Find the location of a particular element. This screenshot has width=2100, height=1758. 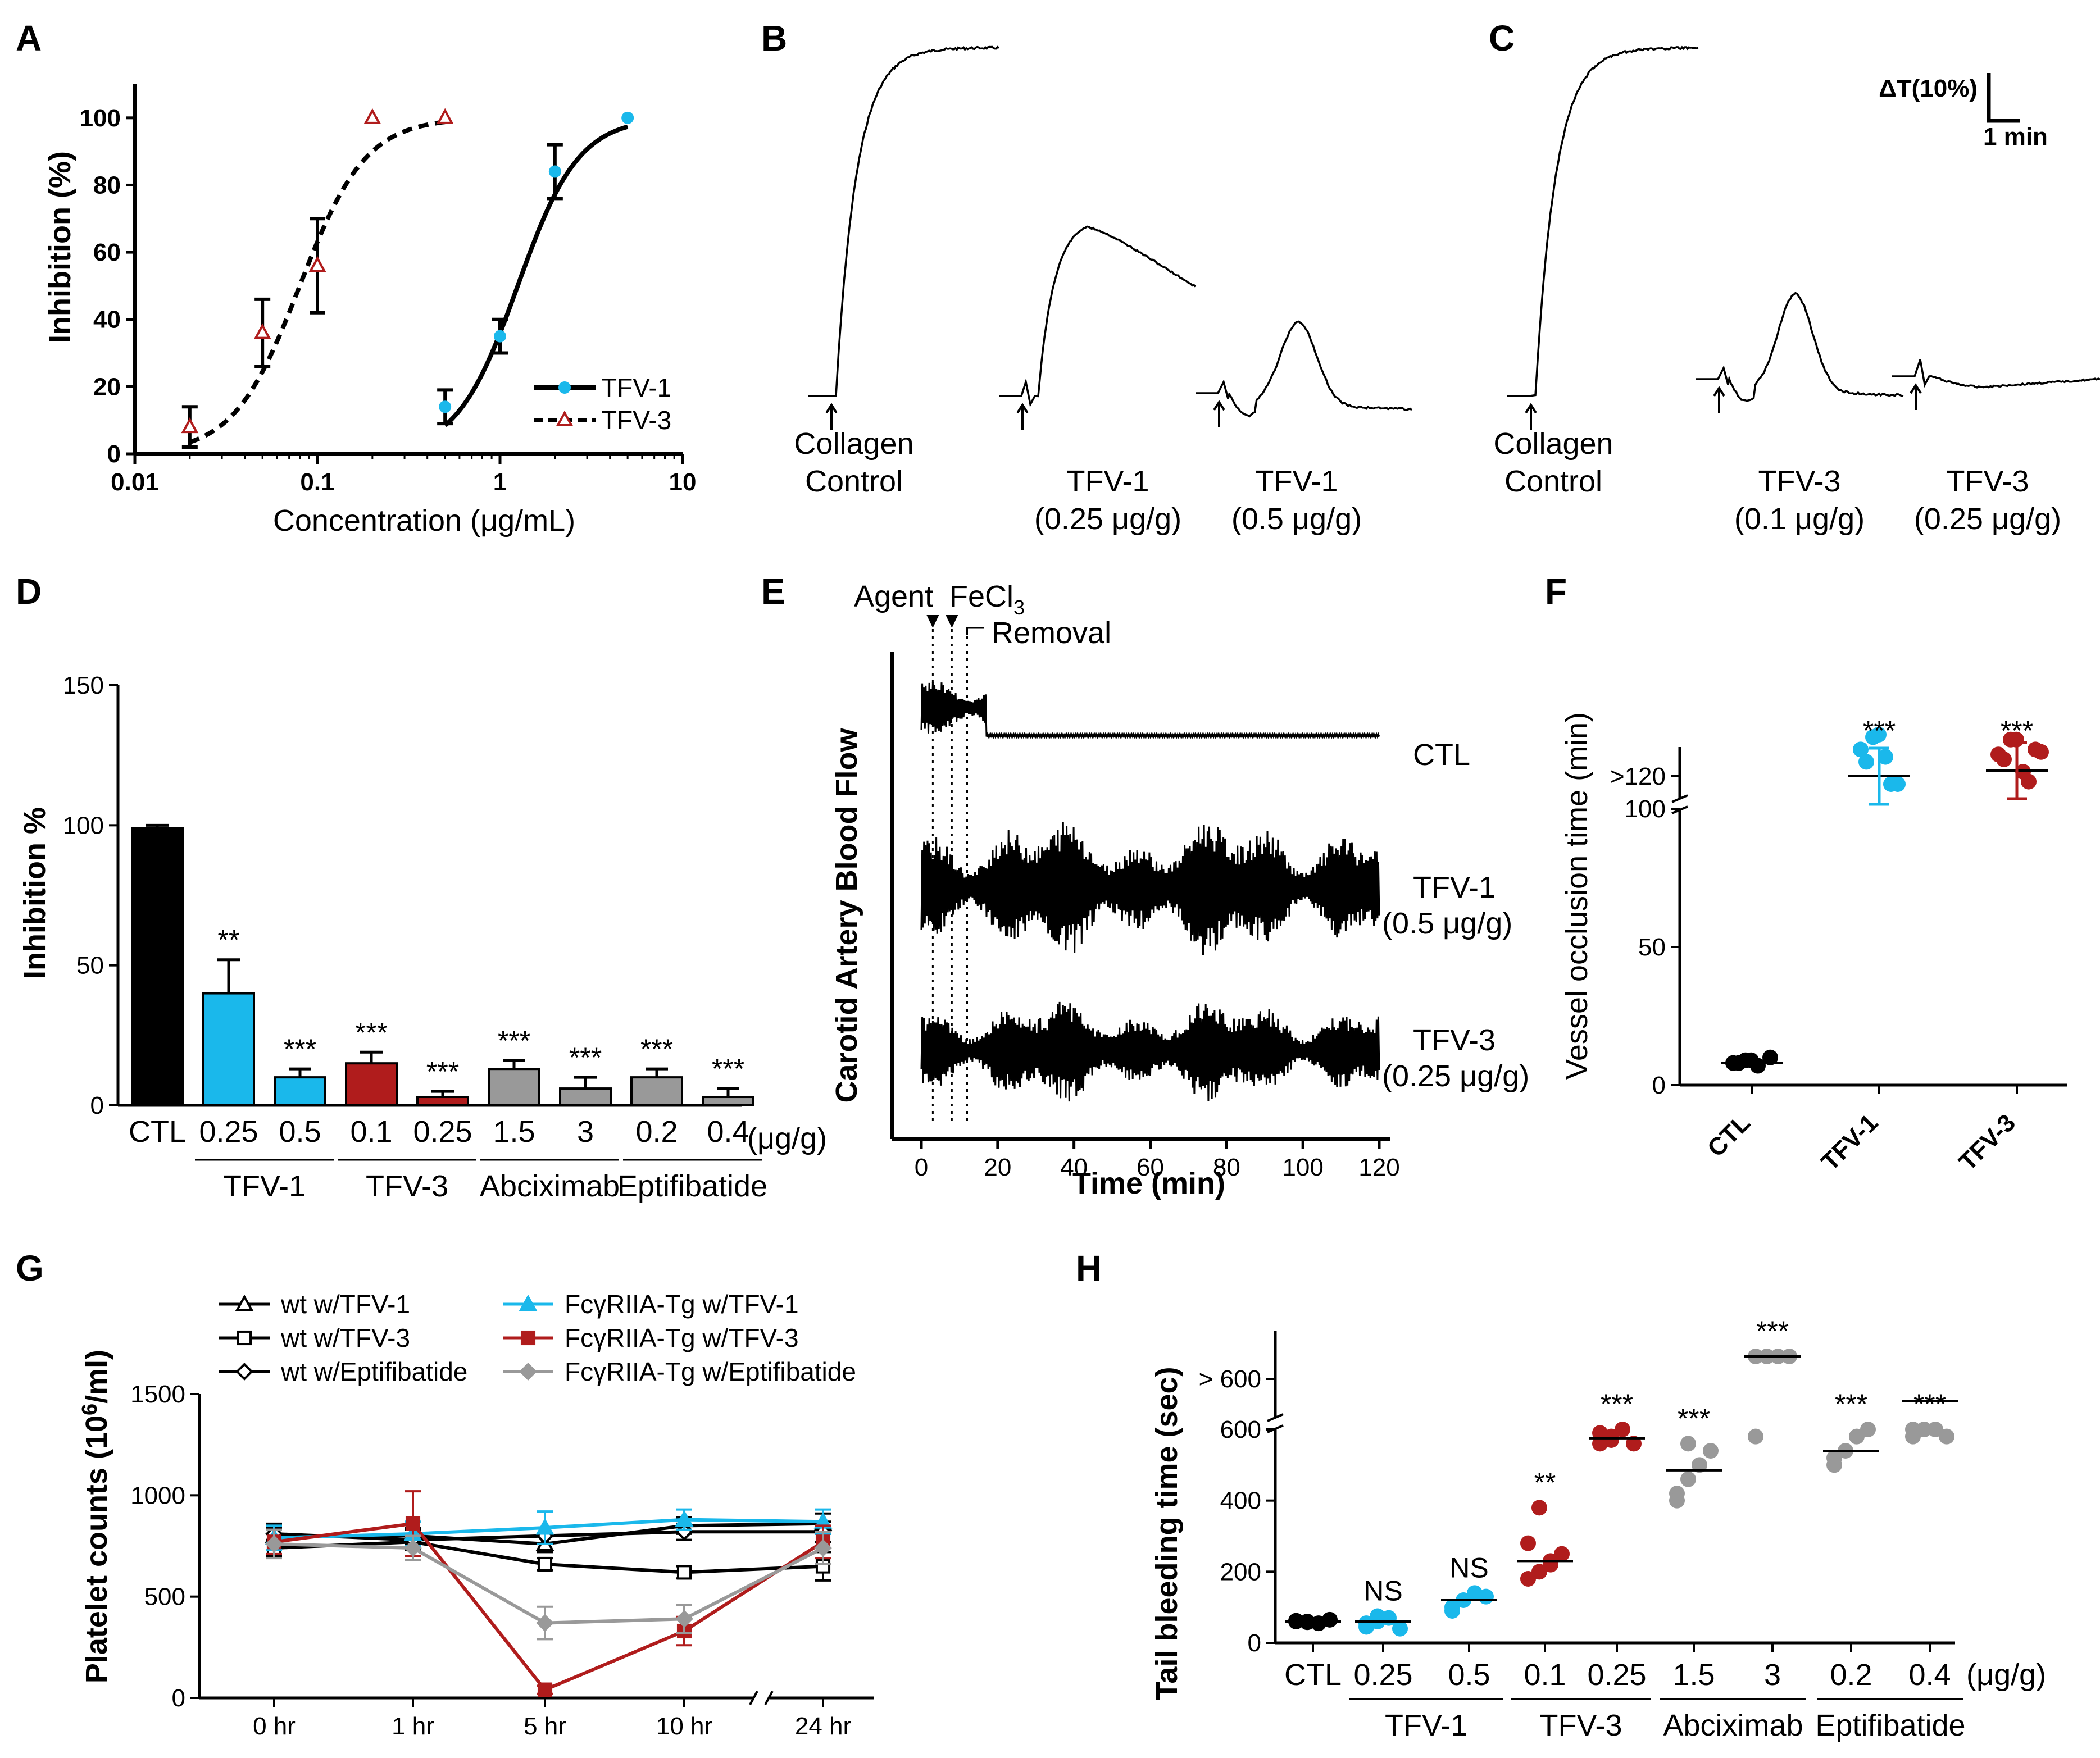

e-x-tick-label: 60 is located at coordinates (1151, 1167).